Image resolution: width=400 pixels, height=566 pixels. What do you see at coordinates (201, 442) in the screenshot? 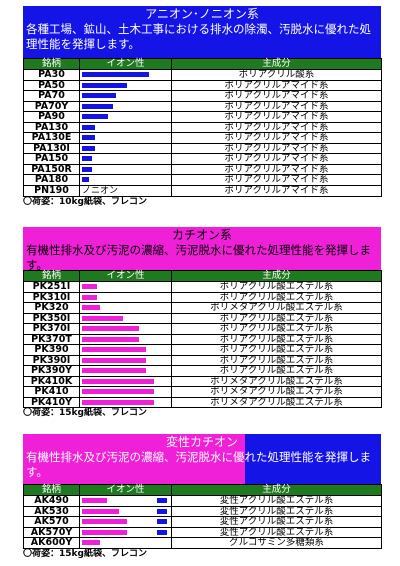
I see `section-title: 変性カチオン` at bounding box center [201, 442].